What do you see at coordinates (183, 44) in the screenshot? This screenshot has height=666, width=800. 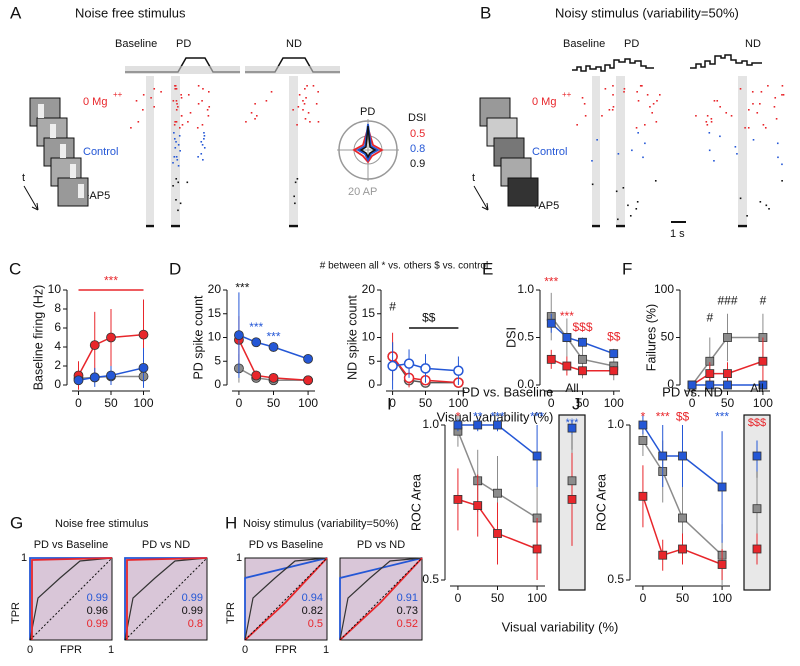 I see `label: PD` at bounding box center [183, 44].